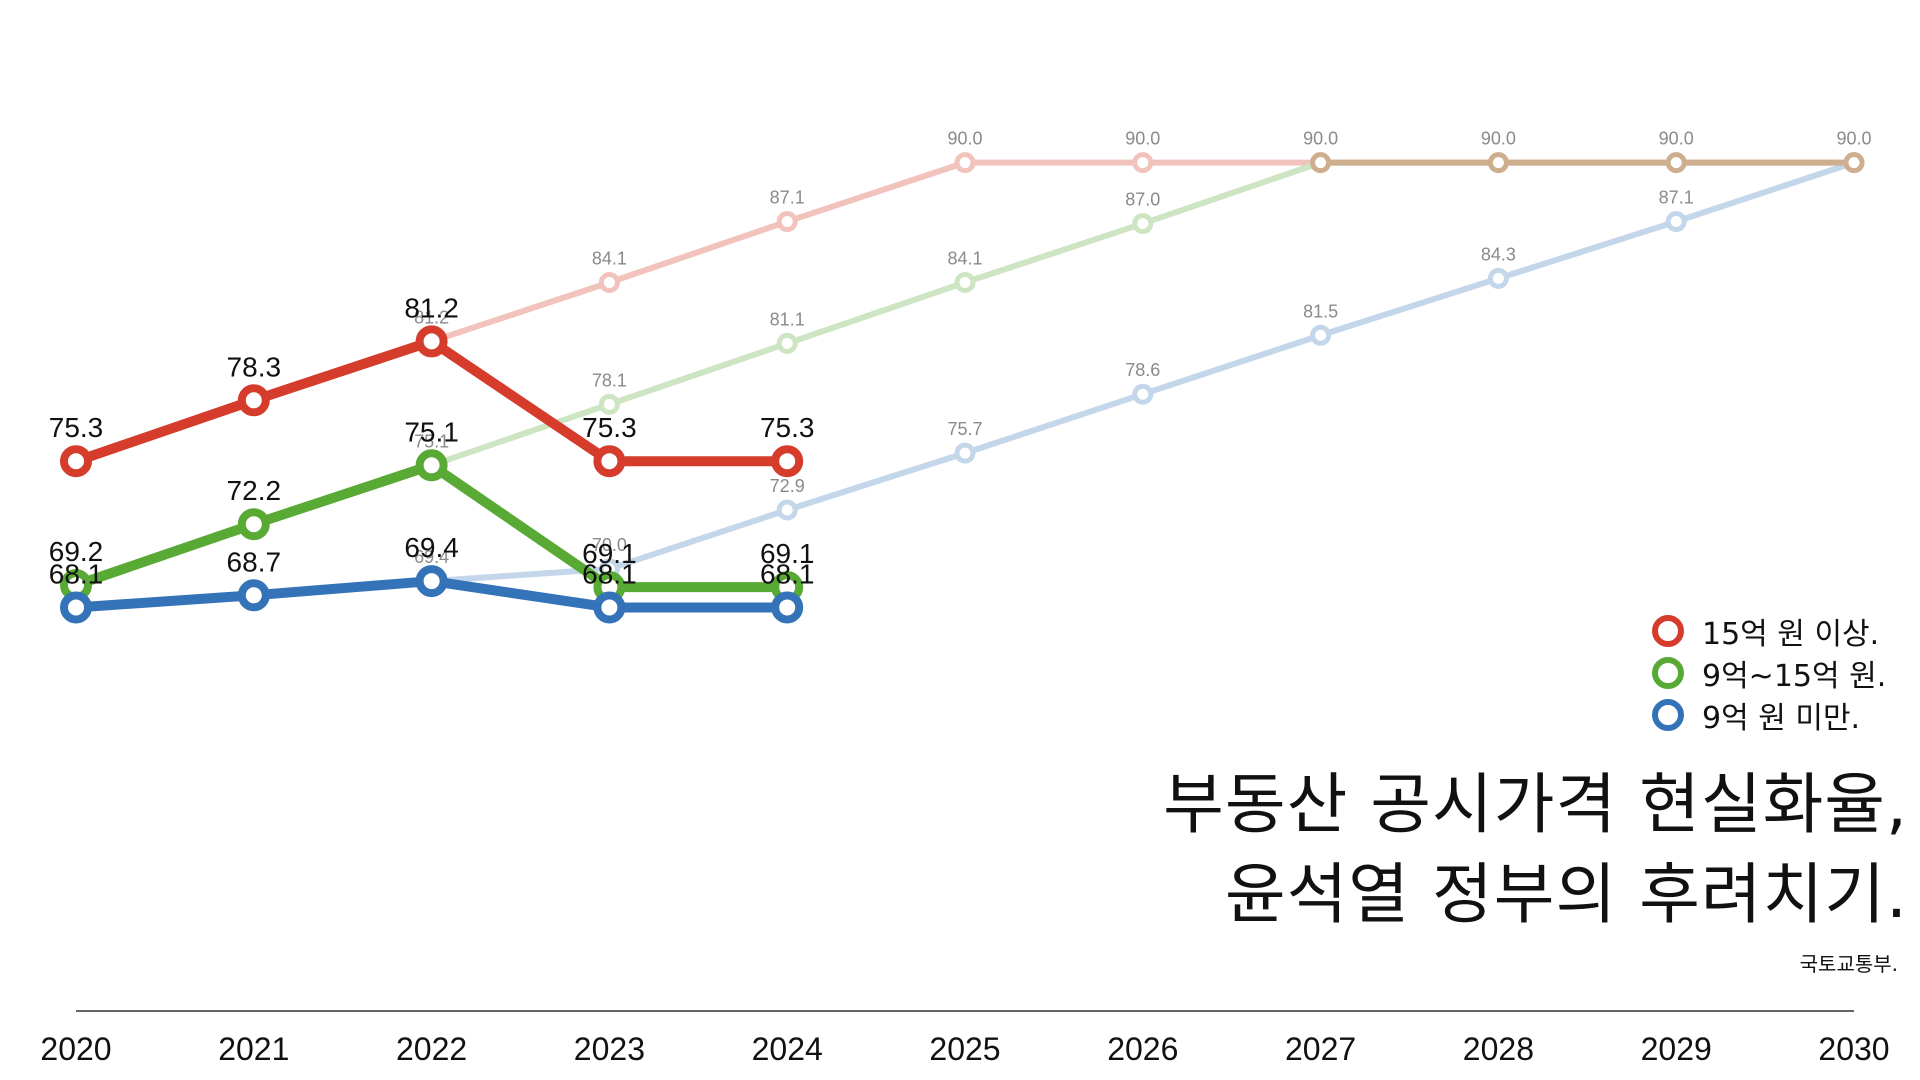 The width and height of the screenshot is (1920, 1080). What do you see at coordinates (76, 551) in the screenshot?
I see `data-label: 69.2` at bounding box center [76, 551].